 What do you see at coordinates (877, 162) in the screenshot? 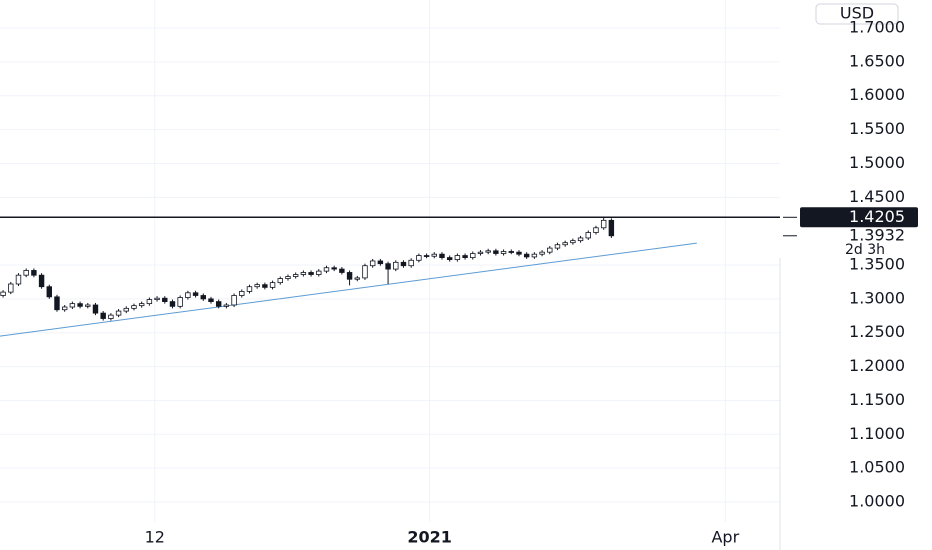
I see `y-tick-label: 1.5000` at bounding box center [877, 162].